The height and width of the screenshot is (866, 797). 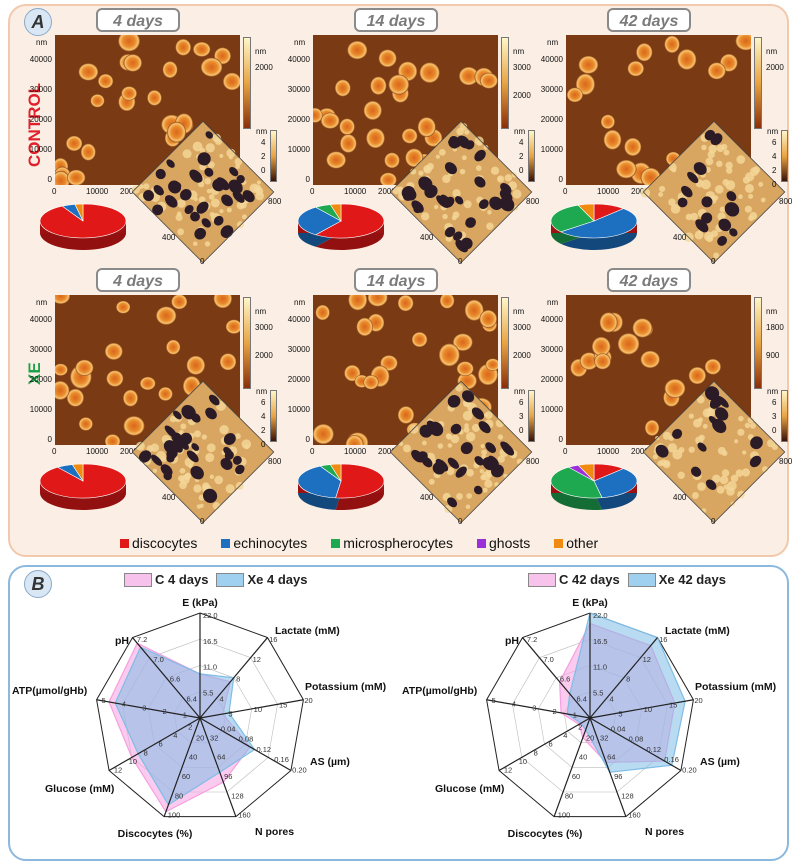 What do you see at coordinates (689, 769) in the screenshot?
I see `radar-tick-label: 0.20` at bounding box center [689, 769].